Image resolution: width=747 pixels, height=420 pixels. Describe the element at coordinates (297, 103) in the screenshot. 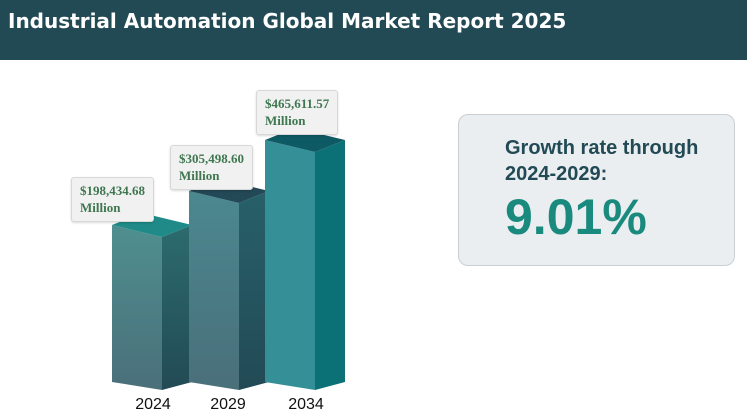

I see `data-label-value: $465,611.57` at that location.